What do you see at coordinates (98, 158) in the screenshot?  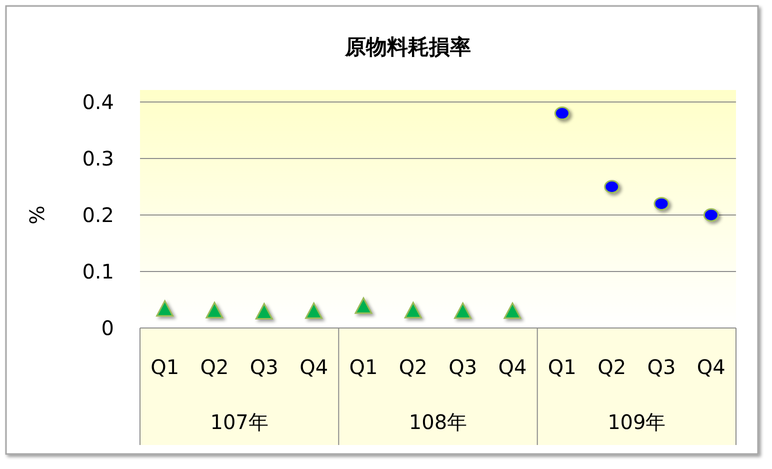 I see `y-tick-label: 0.3` at bounding box center [98, 158].